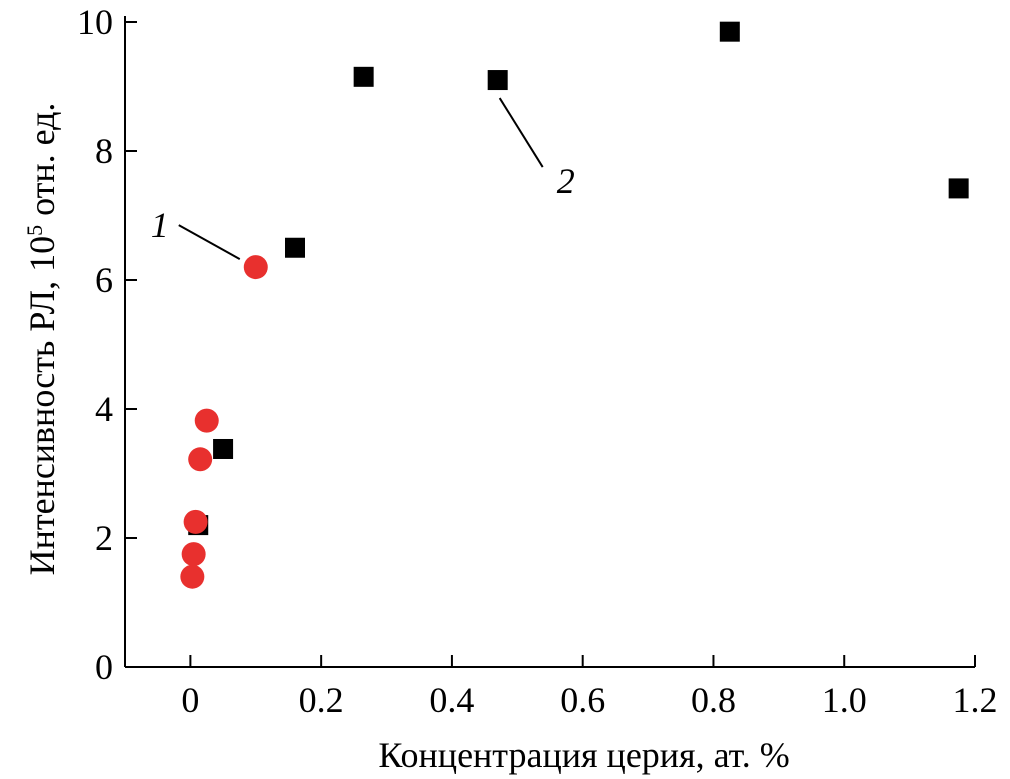 This screenshot has width=1010, height=779. What do you see at coordinates (34, 230) in the screenshot?
I see `y-axis-title-superscript: 5` at bounding box center [34, 230].